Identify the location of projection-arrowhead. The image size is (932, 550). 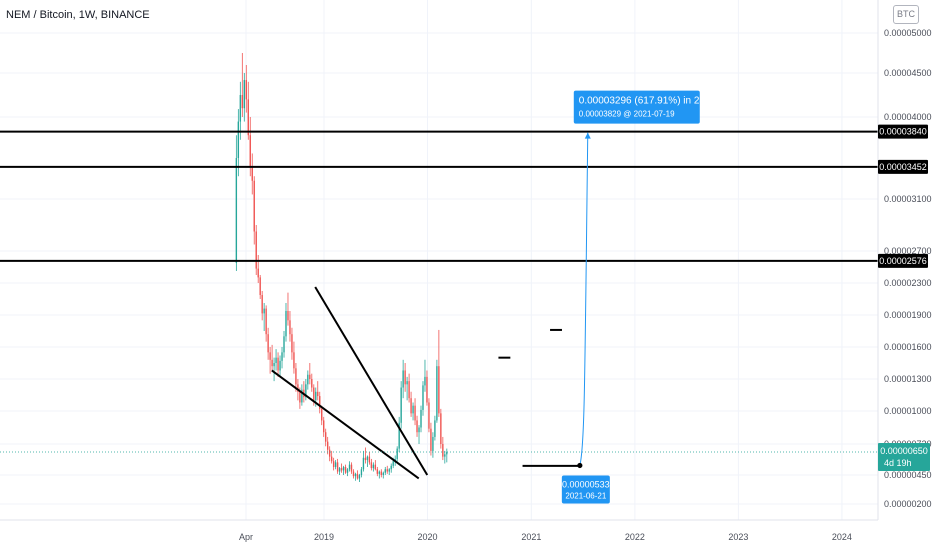
(587, 135).